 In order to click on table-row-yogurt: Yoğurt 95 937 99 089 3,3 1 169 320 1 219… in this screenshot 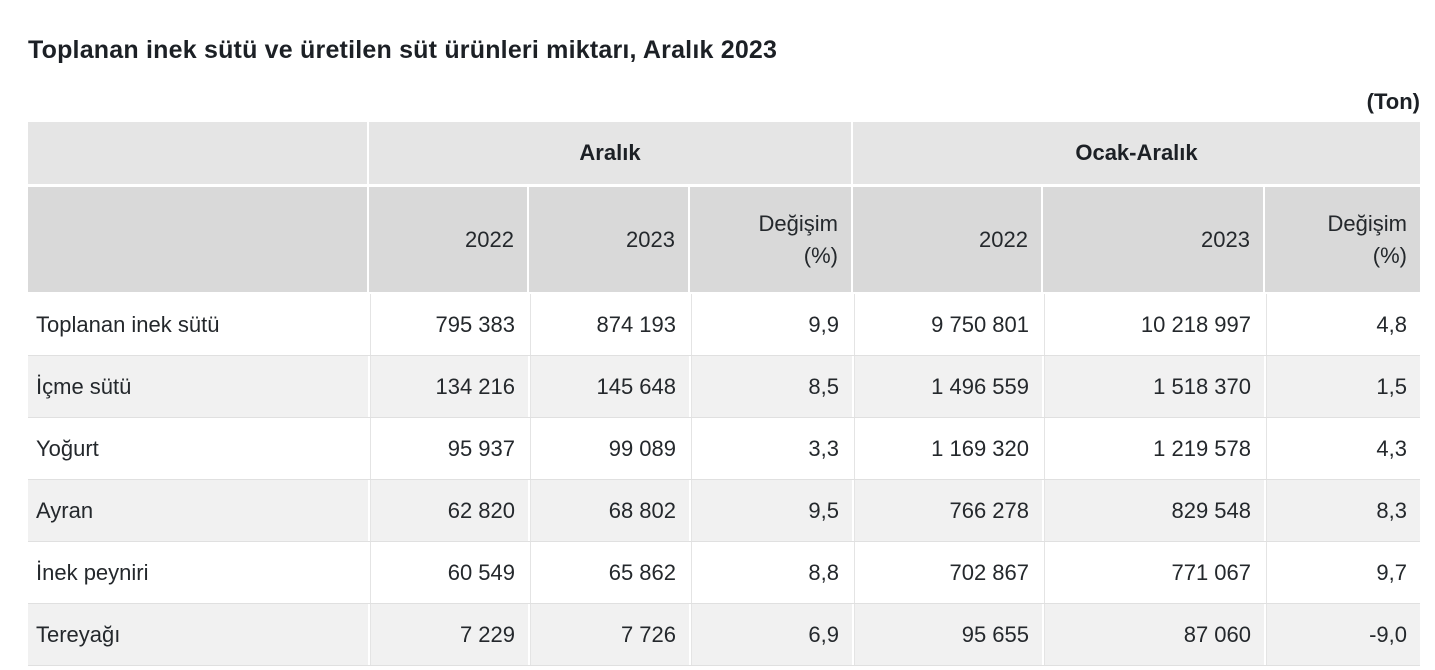, I will do `click(724, 448)`.